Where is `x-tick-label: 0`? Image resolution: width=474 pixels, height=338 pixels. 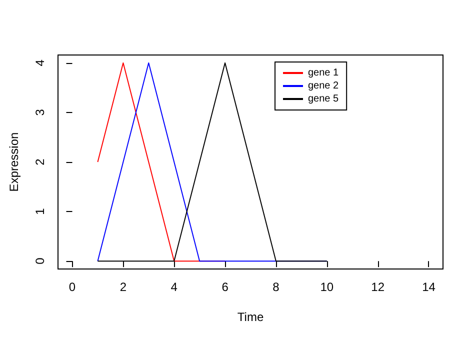 x-tick-label: 0 is located at coordinates (72, 287).